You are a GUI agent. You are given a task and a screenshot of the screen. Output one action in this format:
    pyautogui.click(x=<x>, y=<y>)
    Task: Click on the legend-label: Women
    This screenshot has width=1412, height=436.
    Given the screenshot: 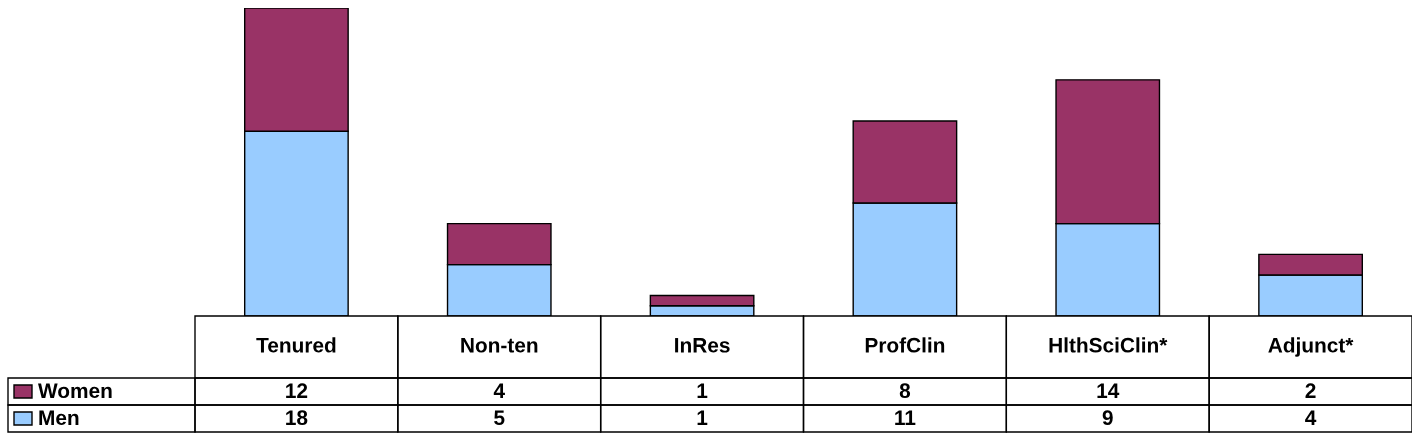 What is the action you would take?
    pyautogui.click(x=75, y=391)
    